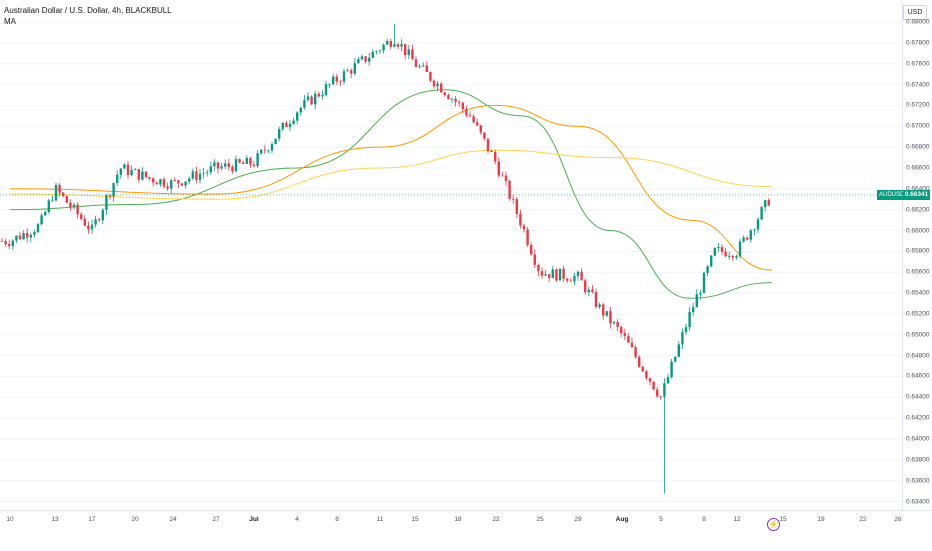 The width and height of the screenshot is (932, 551). I want to click on currency-button: USD, so click(915, 12).